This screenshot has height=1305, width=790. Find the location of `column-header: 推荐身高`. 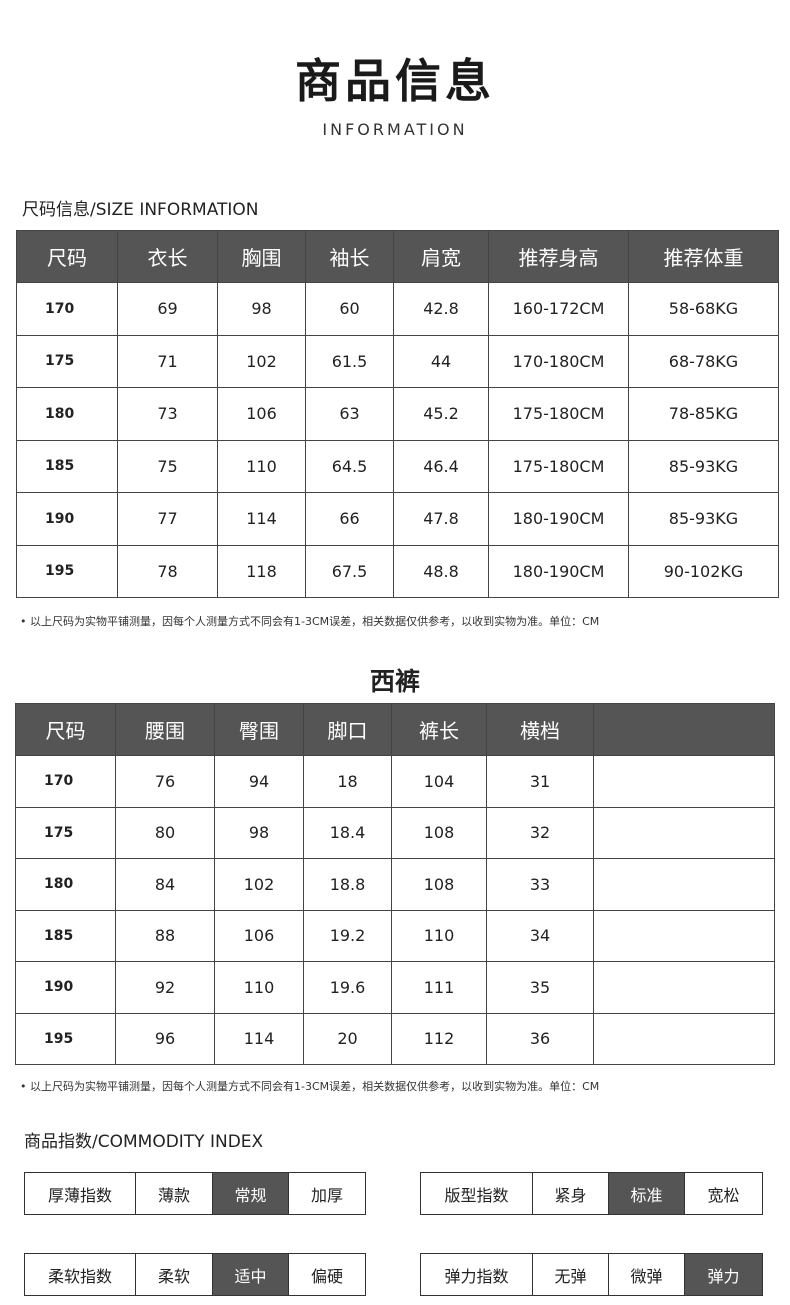

column-header: 推荐身高 is located at coordinates (558, 256).